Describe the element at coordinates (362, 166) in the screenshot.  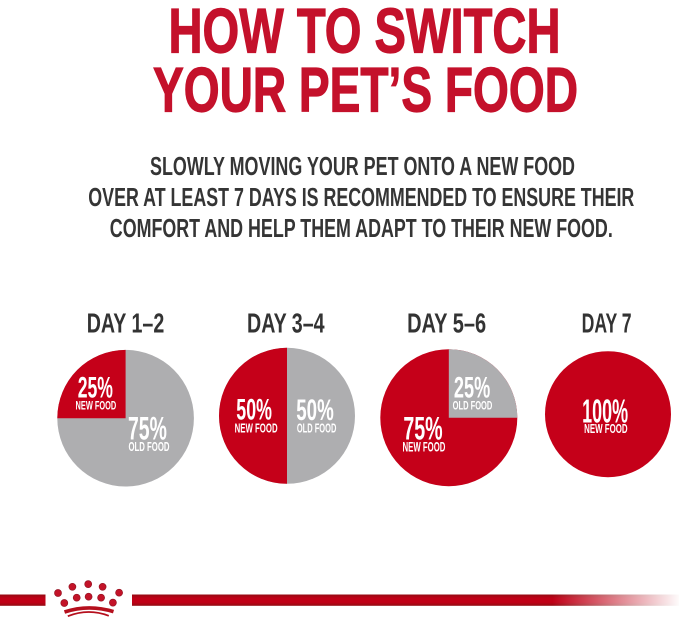
I see `svg-text:SLOWLY MOVING YOUR PET ONTO A: SLOWLY MOVING YOUR PET ONTO A NEW FOOD` at that location.